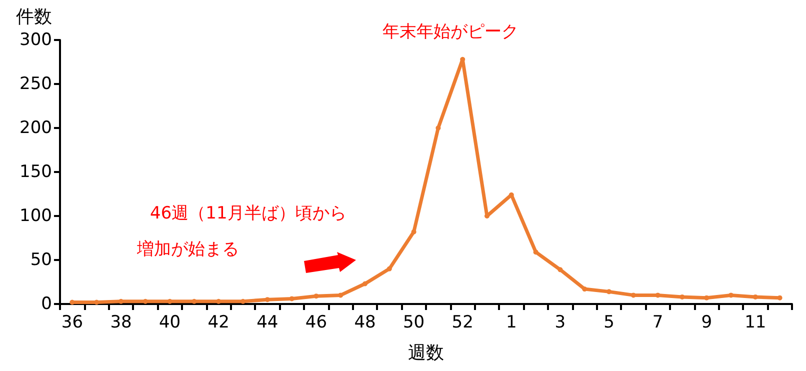 This screenshot has width=806, height=371. What do you see at coordinates (560, 322) in the screenshot?
I see `x-tick-label: 3` at bounding box center [560, 322].